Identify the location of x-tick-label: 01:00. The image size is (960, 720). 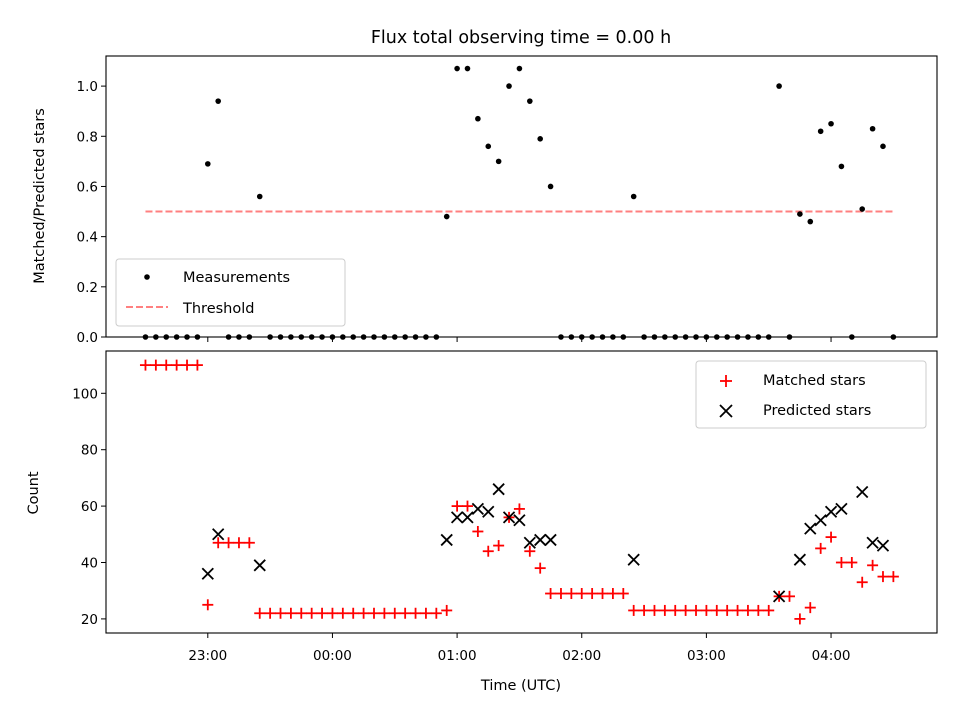
(457, 656).